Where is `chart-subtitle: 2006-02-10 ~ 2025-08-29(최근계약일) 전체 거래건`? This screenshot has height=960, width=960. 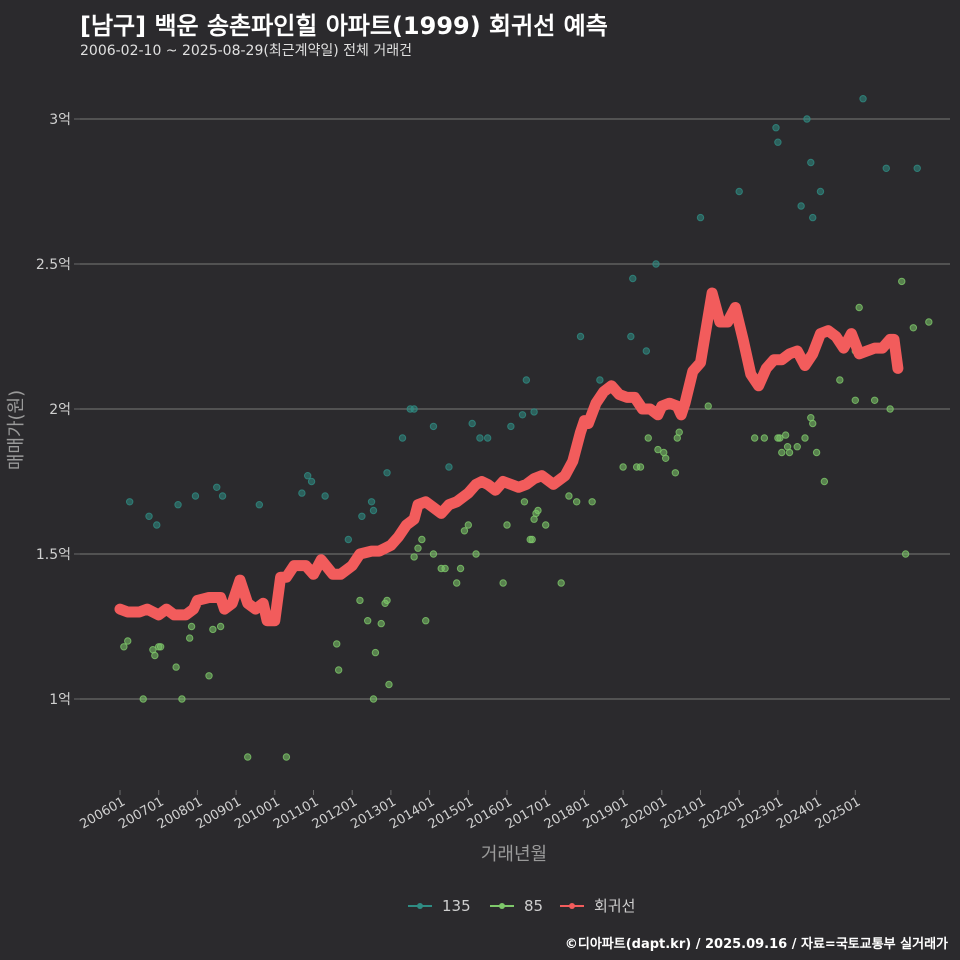
chart-subtitle: 2006-02-10 ~ 2025-08-29(최근계약일) 전체 거래건 is located at coordinates (246, 51).